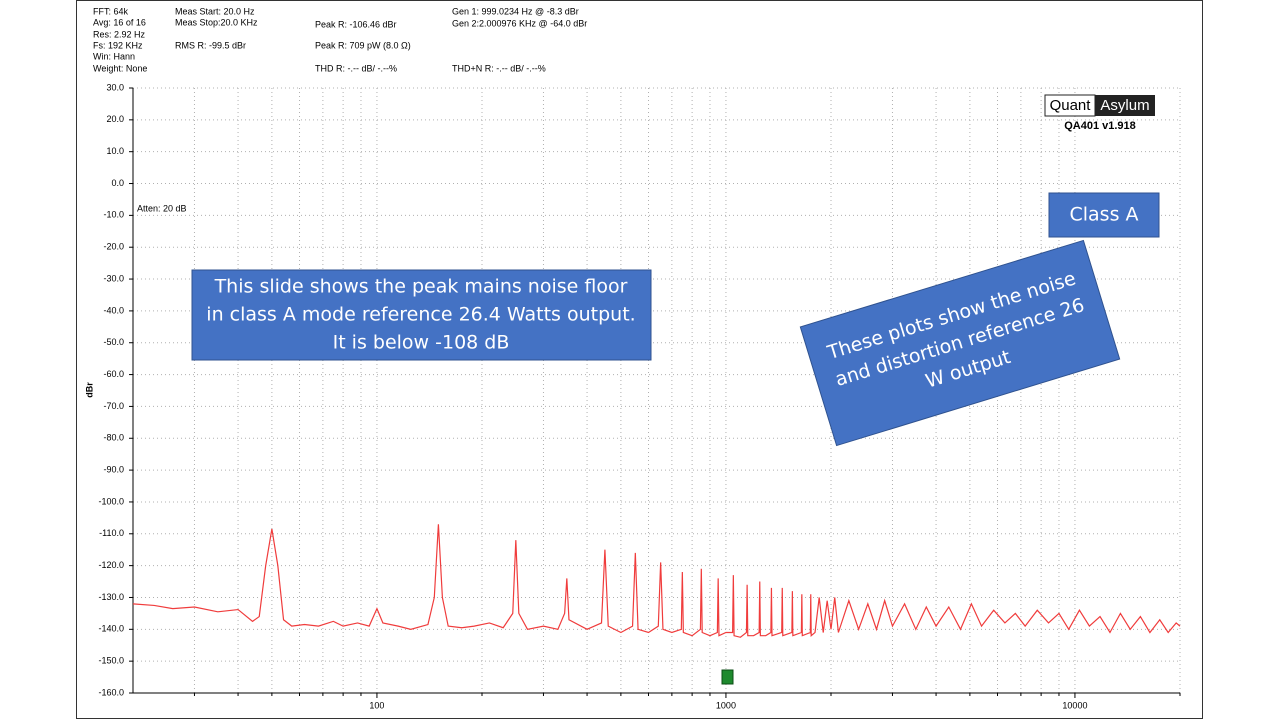 This screenshot has width=1280, height=720. What do you see at coordinates (421, 343) in the screenshot?
I see `note-line: It is below -108 dB` at bounding box center [421, 343].